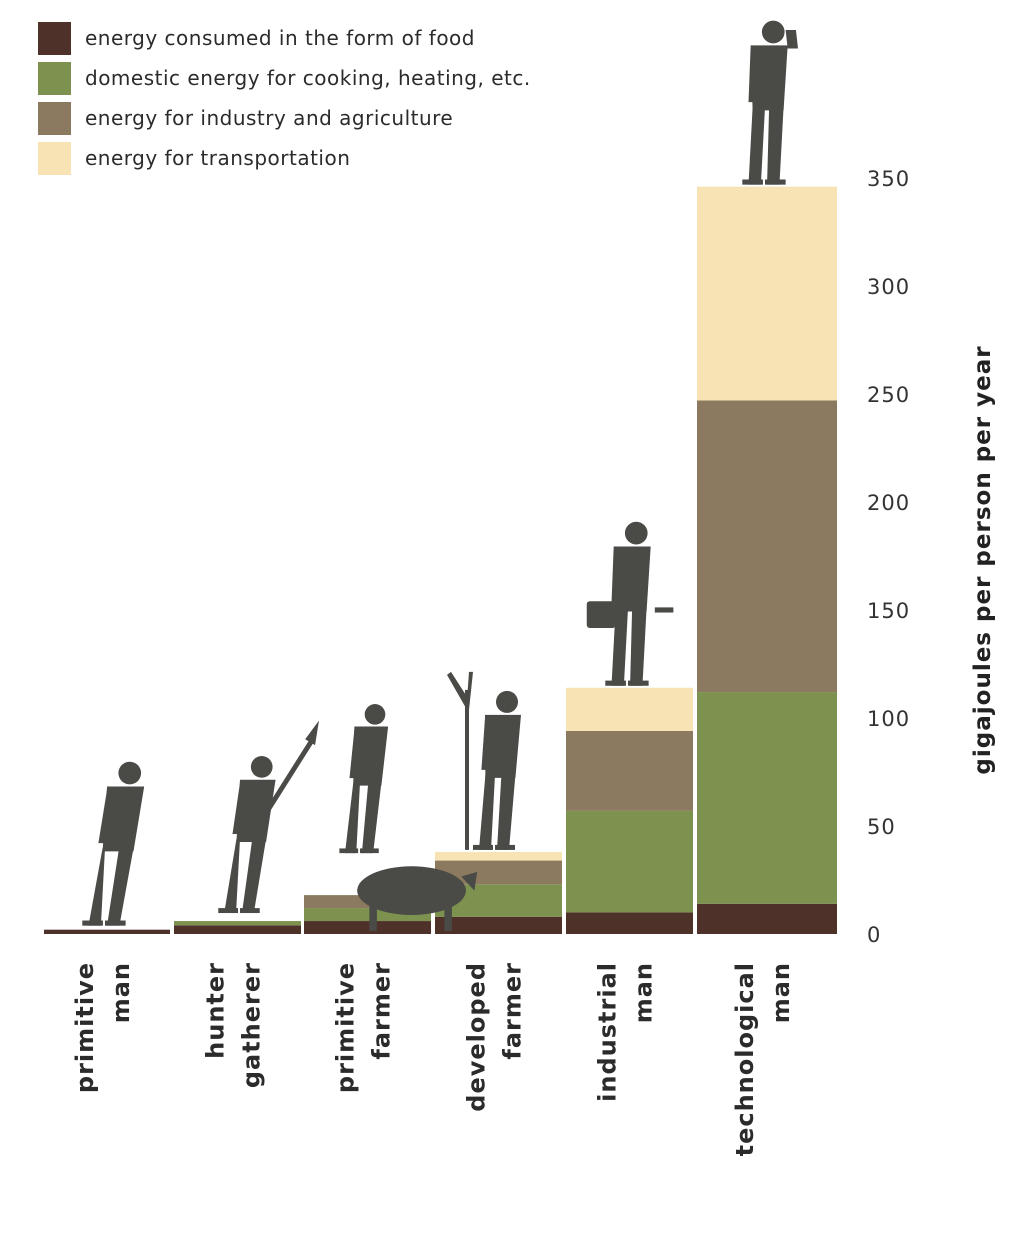 The height and width of the screenshot is (1243, 1024). I want to click on legend-swatch-transportation, so click(54, 158).